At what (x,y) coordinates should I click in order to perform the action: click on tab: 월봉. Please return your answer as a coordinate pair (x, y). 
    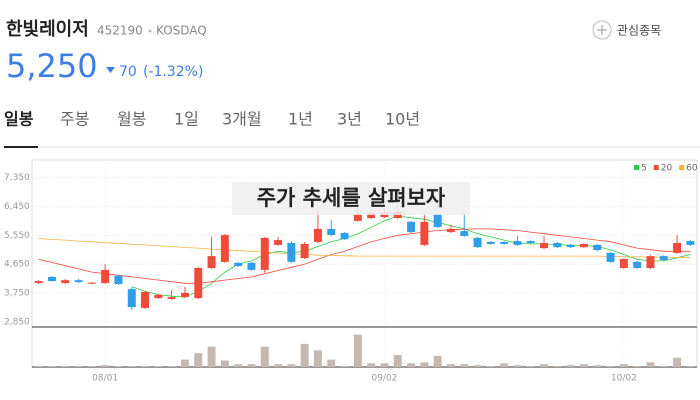
    Looking at the image, I should click on (131, 119).